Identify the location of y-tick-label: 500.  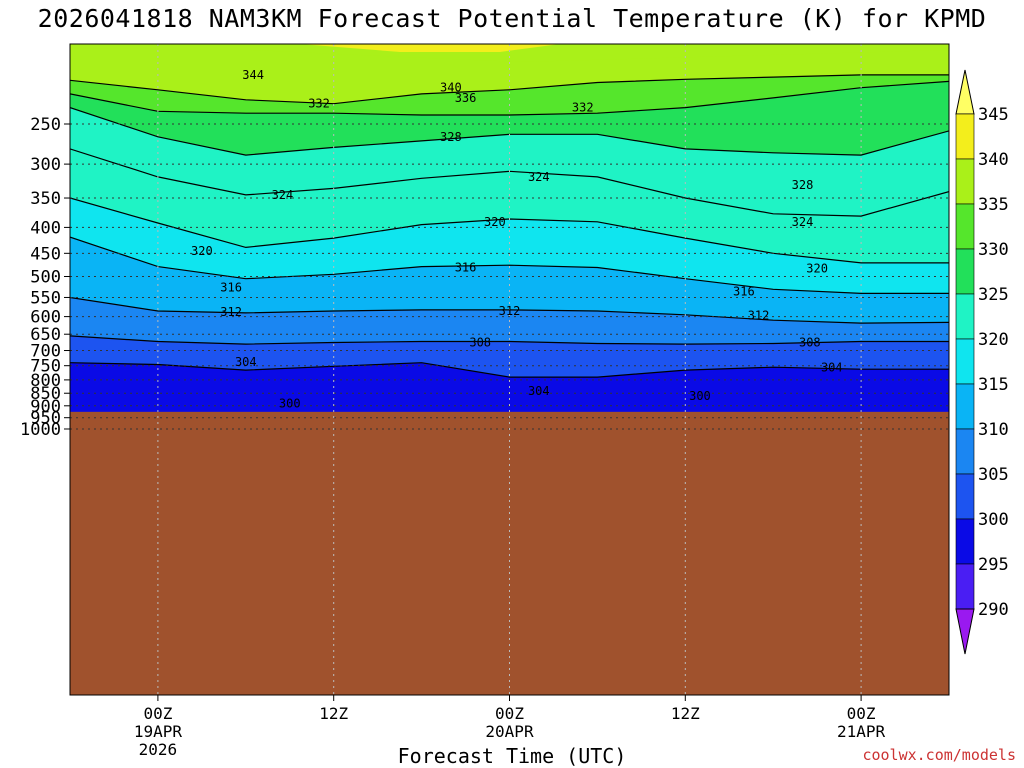
(45, 277).